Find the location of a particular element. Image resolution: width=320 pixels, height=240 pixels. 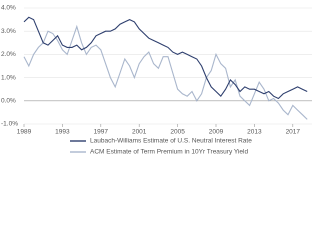

y-tick-label: -1.0% is located at coordinates (9, 124).